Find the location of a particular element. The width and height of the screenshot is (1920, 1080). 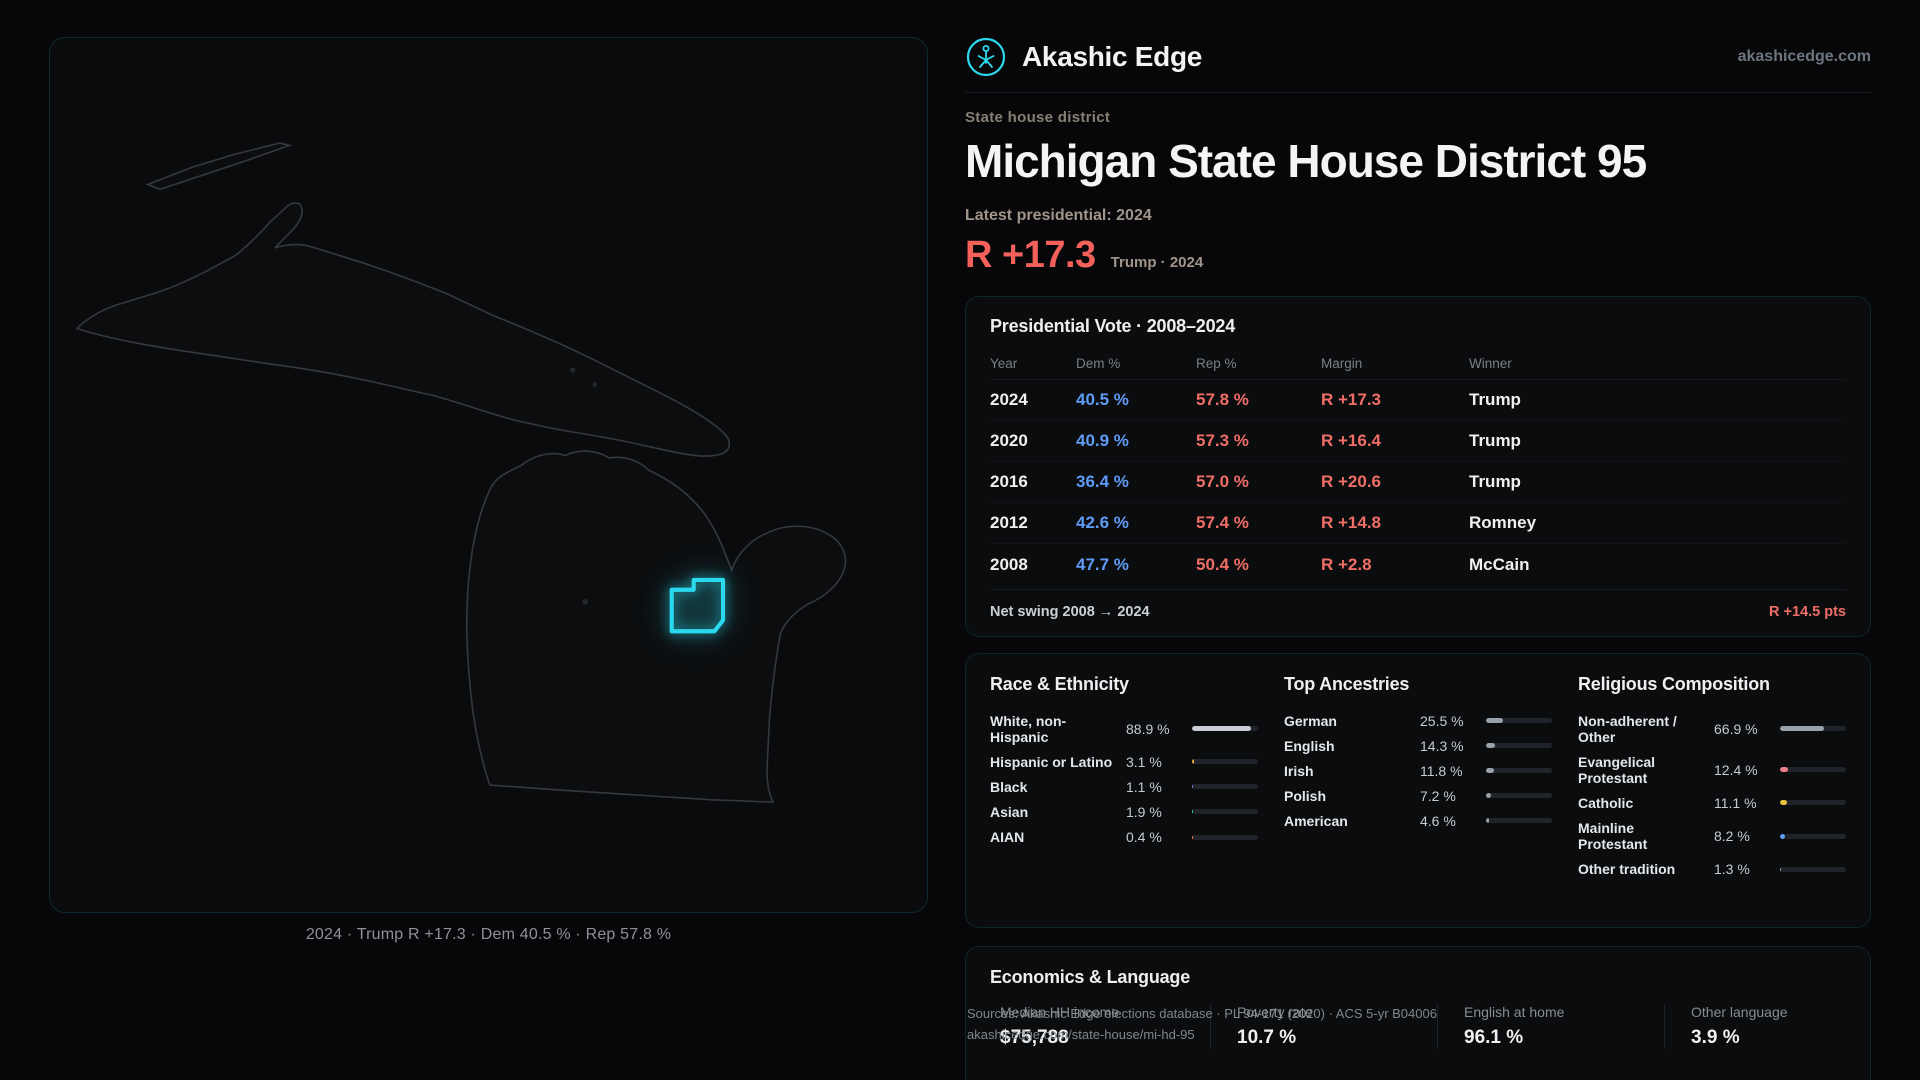

list-item: AIAN 0.4 % is located at coordinates (1124, 836).